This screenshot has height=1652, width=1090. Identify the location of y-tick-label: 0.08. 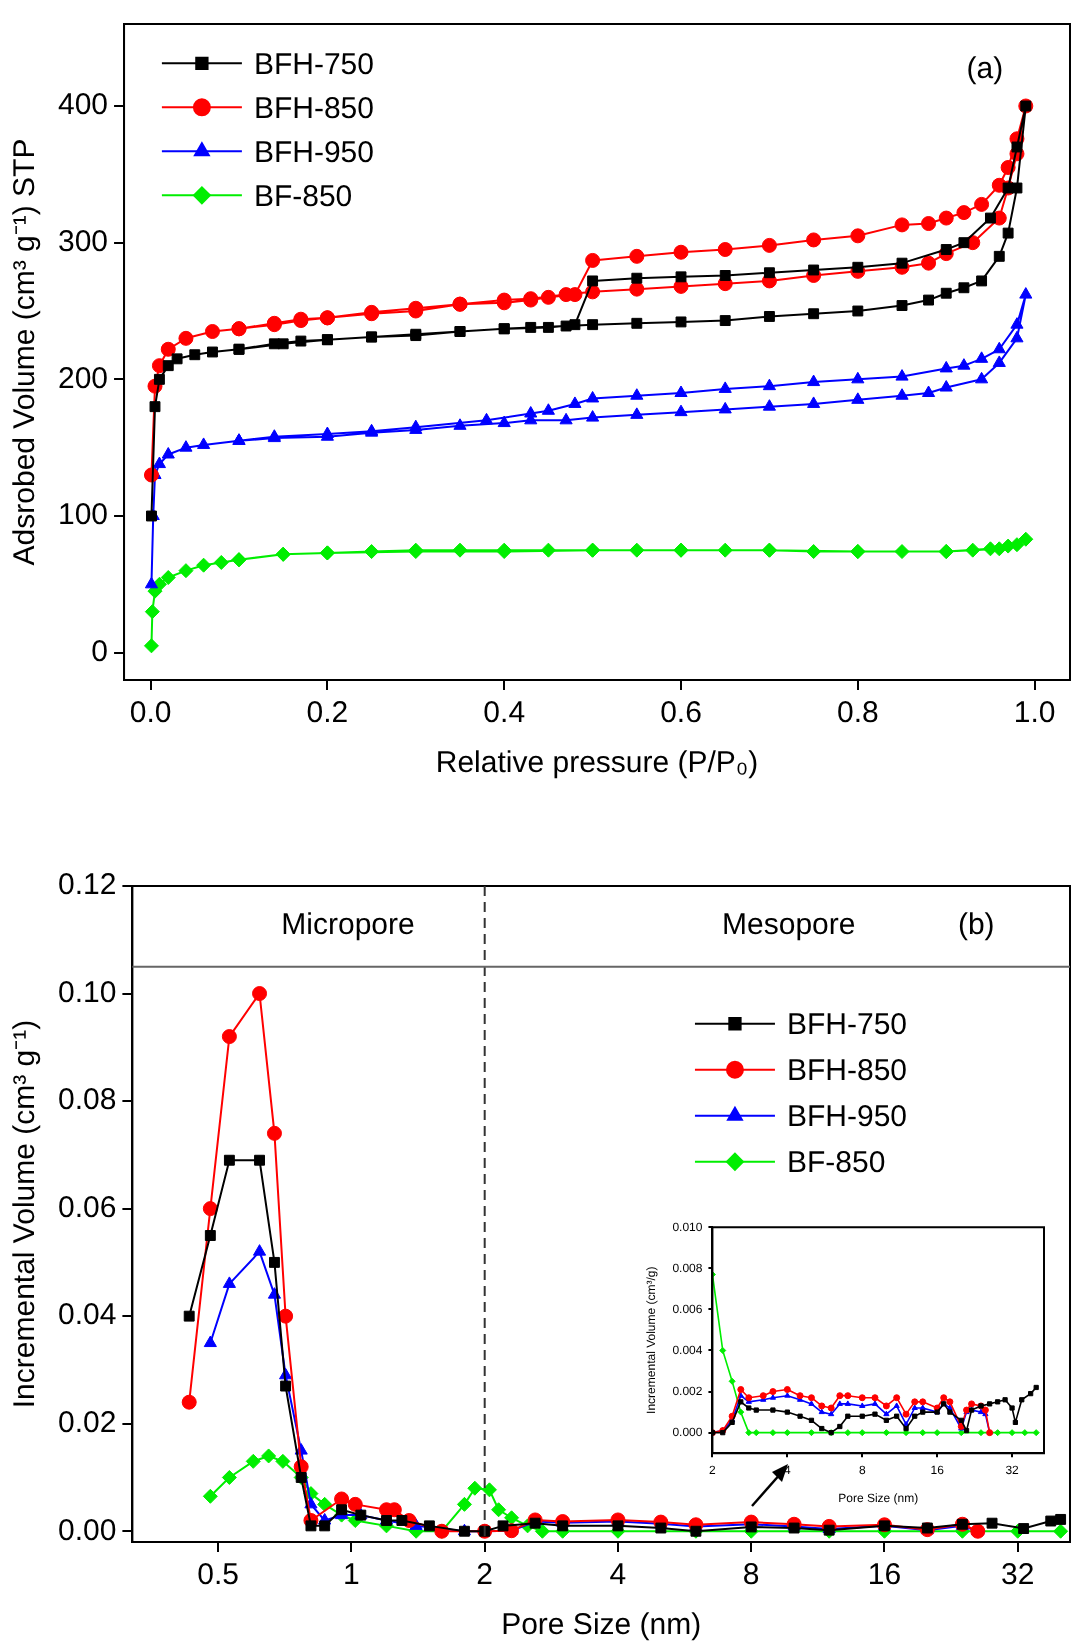
(87, 1100).